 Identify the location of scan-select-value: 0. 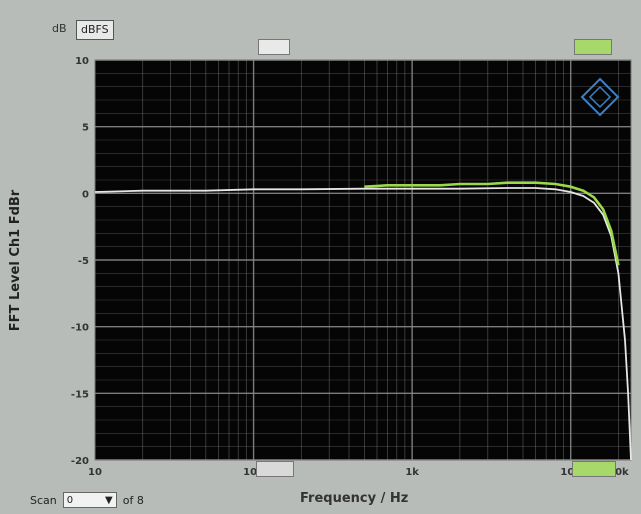
(70, 500).